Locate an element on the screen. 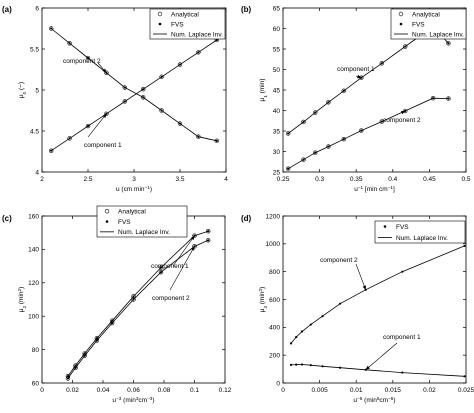 The image size is (474, 413). y-tick-label: 400 is located at coordinates (274, 328).